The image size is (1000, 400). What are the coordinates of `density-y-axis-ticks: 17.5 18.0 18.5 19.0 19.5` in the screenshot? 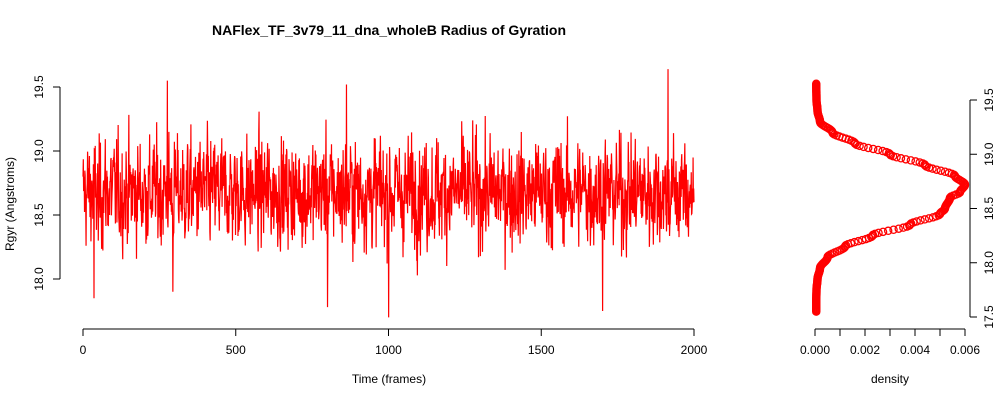 It's located at (983, 208).